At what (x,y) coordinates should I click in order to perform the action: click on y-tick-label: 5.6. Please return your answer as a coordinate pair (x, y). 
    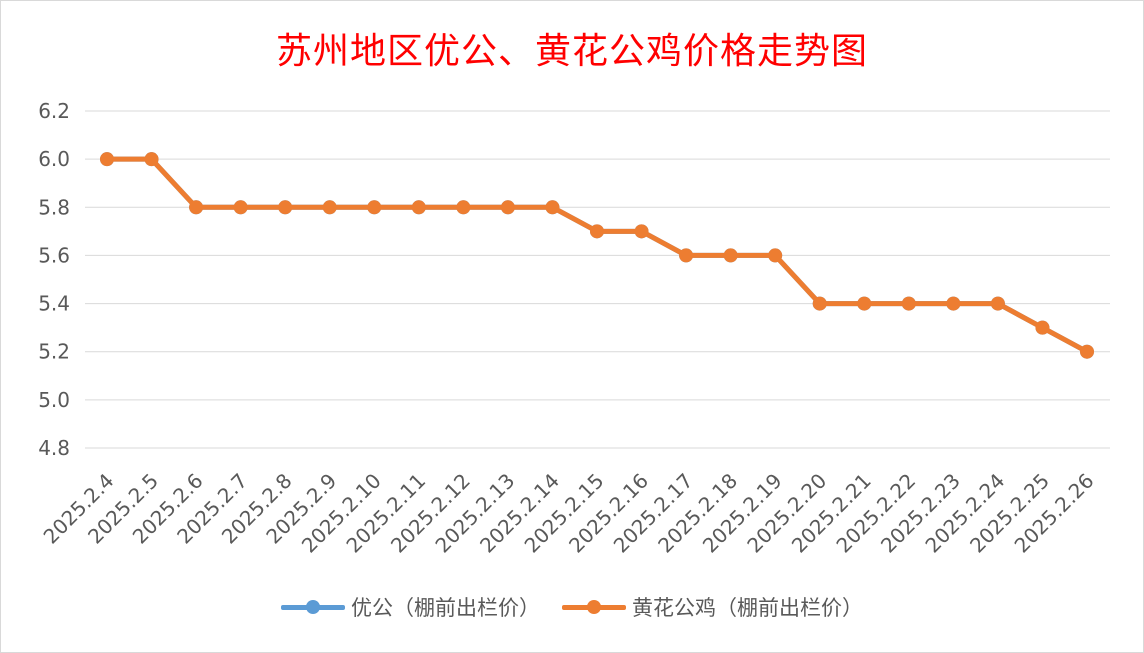
    Looking at the image, I should click on (54, 255).